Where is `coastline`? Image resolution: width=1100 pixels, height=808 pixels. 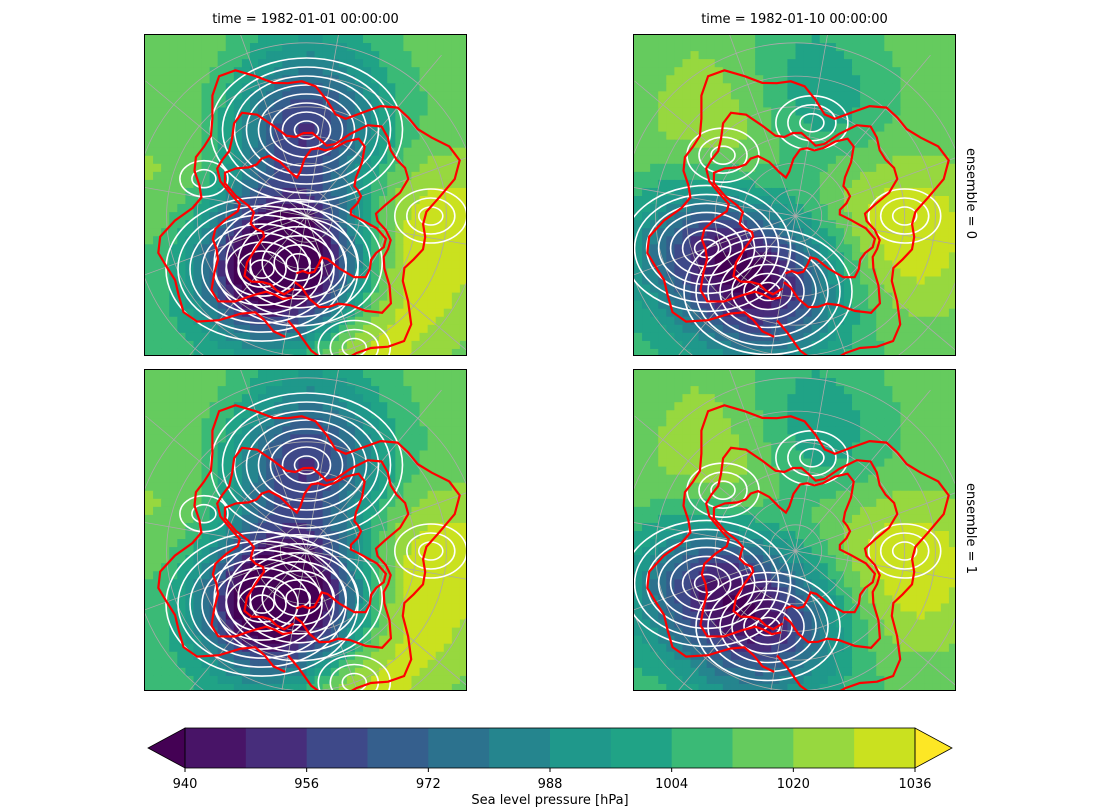 coastline is located at coordinates (799, 212).